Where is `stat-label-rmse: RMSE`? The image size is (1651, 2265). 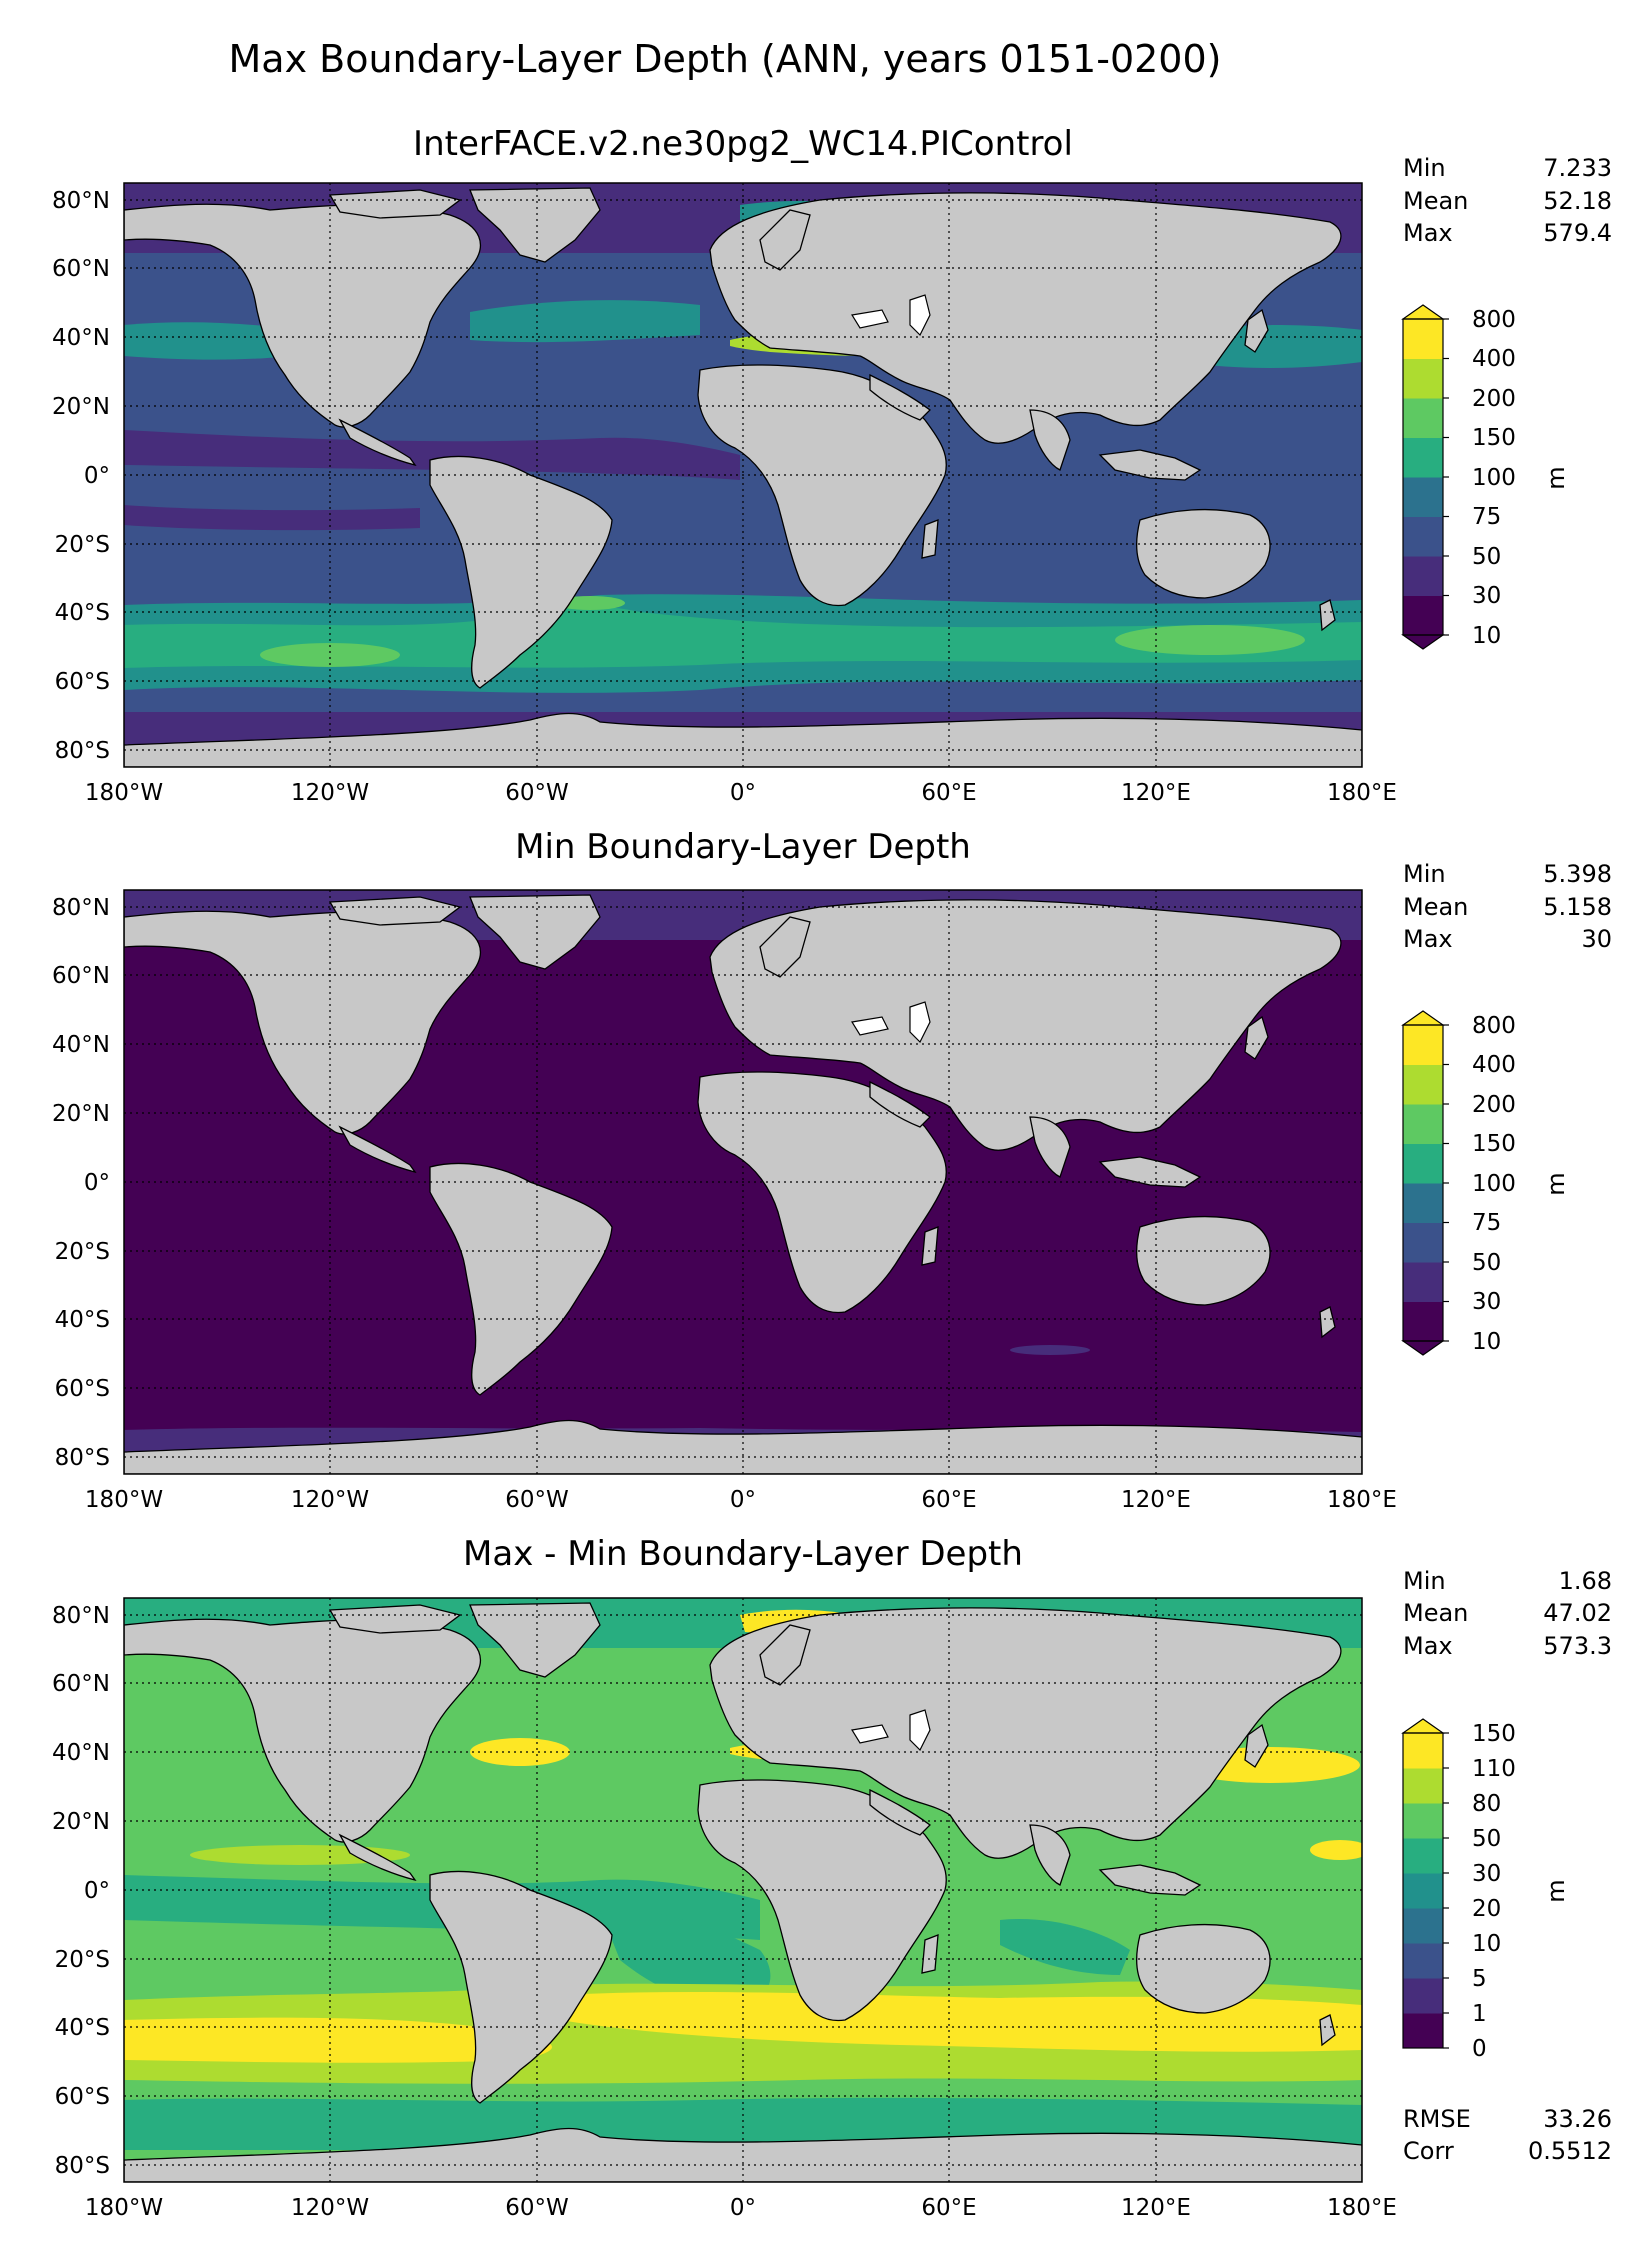 stat-label-rmse: RMSE is located at coordinates (1437, 2119).